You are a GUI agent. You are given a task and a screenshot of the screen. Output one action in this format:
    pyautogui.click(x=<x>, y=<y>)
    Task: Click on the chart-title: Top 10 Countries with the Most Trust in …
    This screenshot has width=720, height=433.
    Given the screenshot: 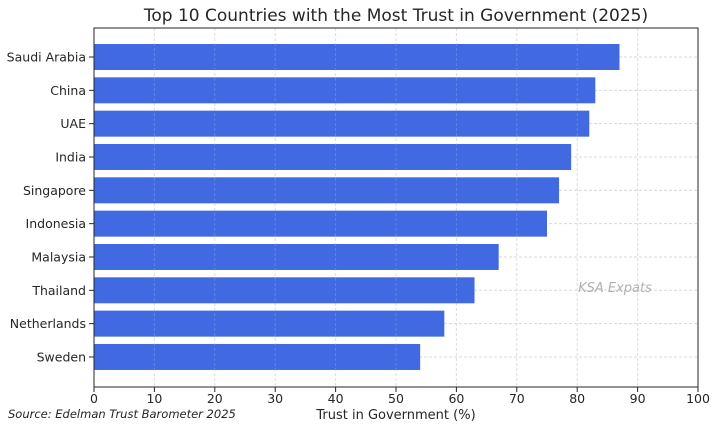 What is the action you would take?
    pyautogui.click(x=395, y=16)
    